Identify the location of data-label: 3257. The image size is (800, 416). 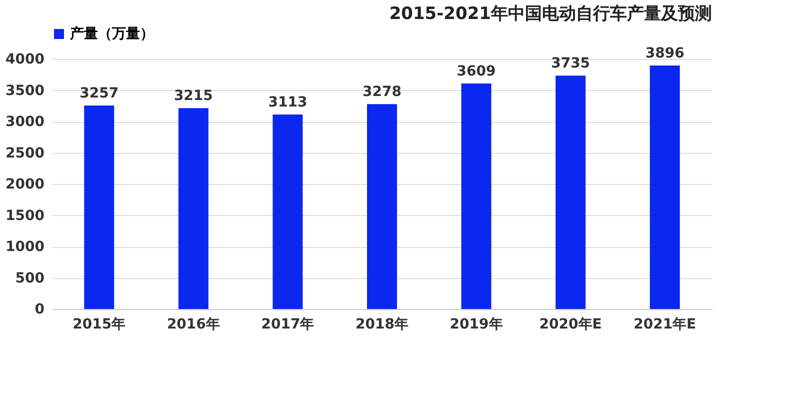
(99, 93).